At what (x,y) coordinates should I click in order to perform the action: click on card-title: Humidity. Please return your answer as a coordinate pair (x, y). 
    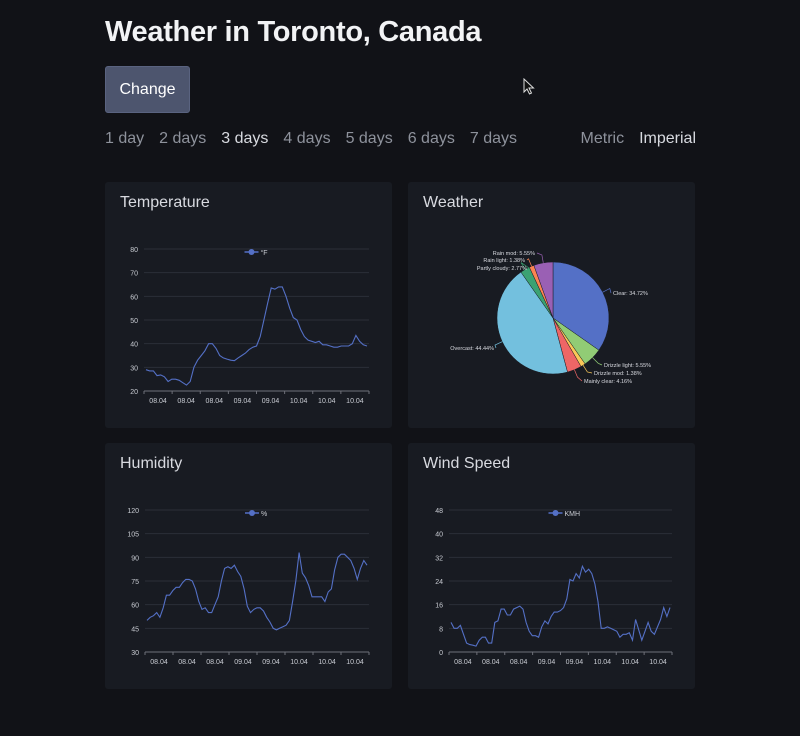
    Looking at the image, I should click on (151, 463).